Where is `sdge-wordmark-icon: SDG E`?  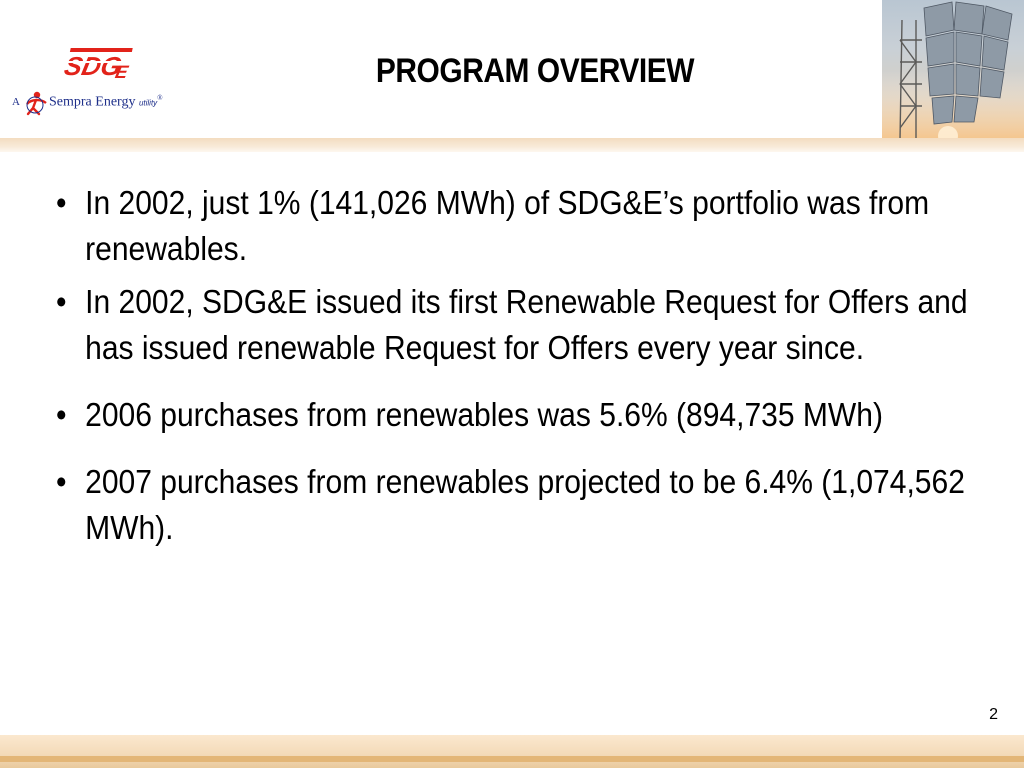
sdge-wordmark-icon: SDG E is located at coordinates (97, 65).